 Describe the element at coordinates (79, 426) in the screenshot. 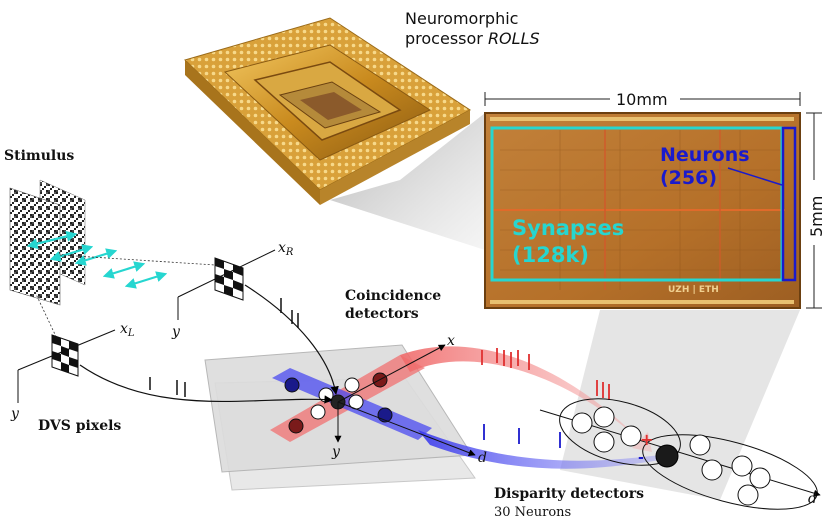

I see `dvs-pixels-label: DVS pixels` at that location.